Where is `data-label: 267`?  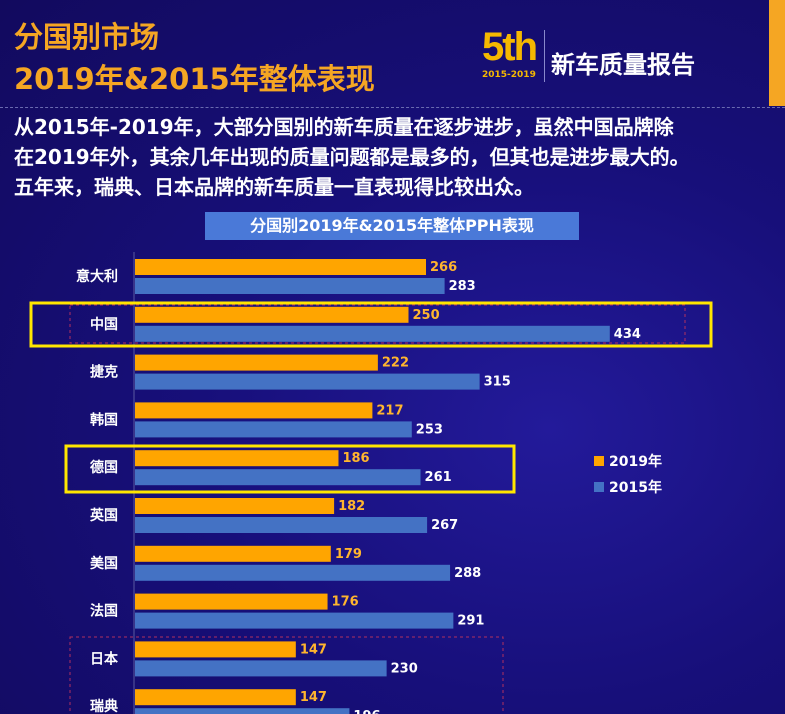
data-label: 267 is located at coordinates (444, 525).